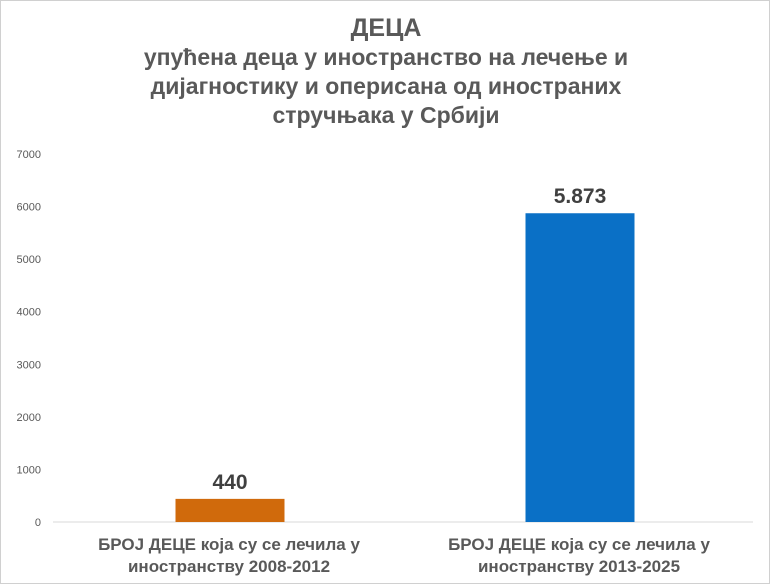  Describe the element at coordinates (29, 365) in the screenshot. I see `y-tick-label: 3000` at that location.